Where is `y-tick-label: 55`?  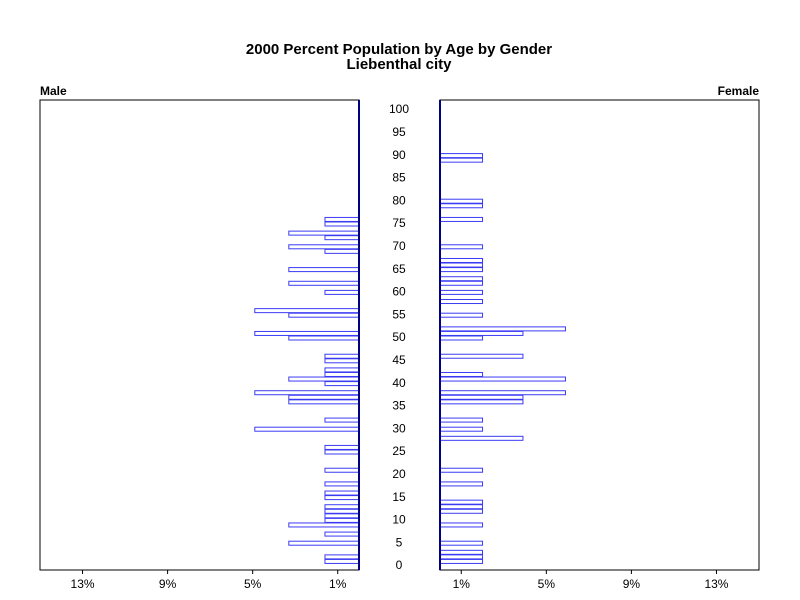 y-tick-label: 55 is located at coordinates (399, 314).